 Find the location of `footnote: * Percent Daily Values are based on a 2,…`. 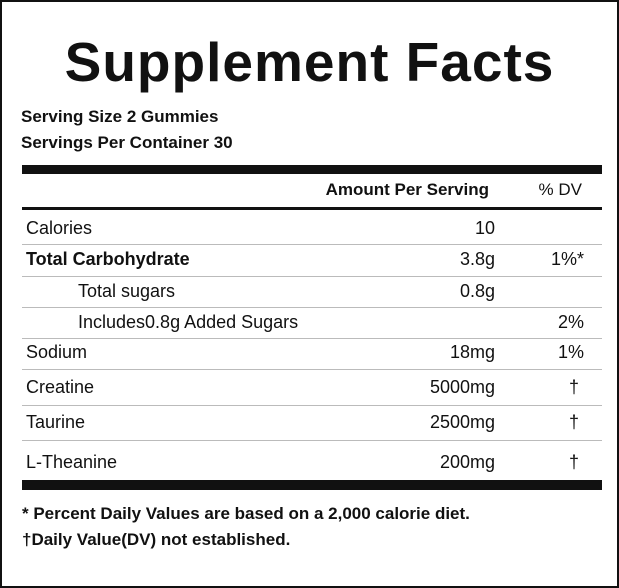

footnote: * Percent Daily Values are based on a 2,… is located at coordinates (246, 513).